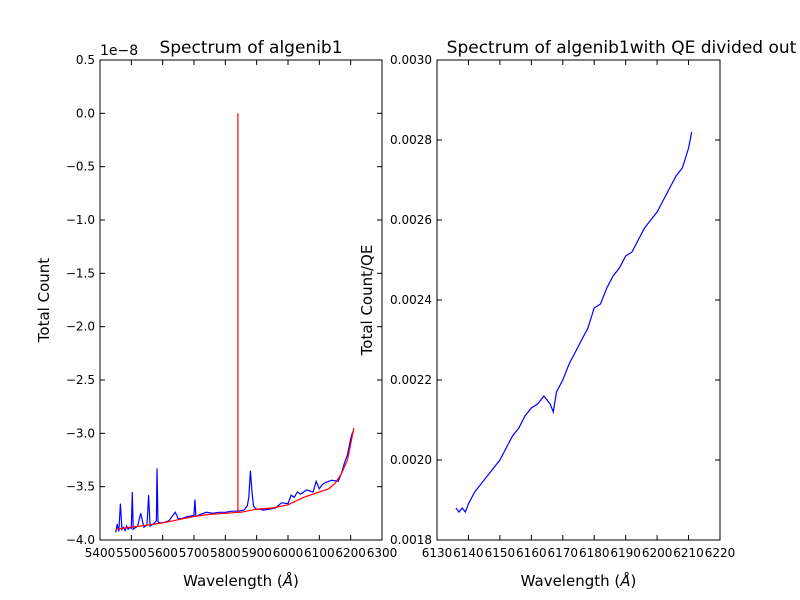 Image resolution: width=800 pixels, height=600 pixels. I want to click on right-y-tick-label: 0.0018, so click(411, 540).